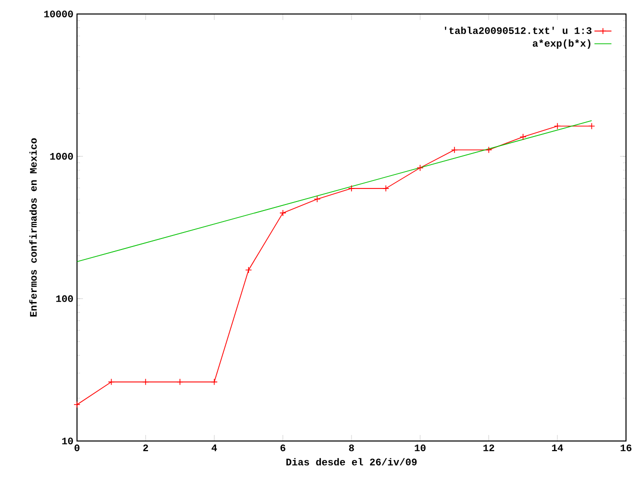  Describe the element at coordinates (58, 14) in the screenshot. I see `y-tick-label: 10000` at that location.